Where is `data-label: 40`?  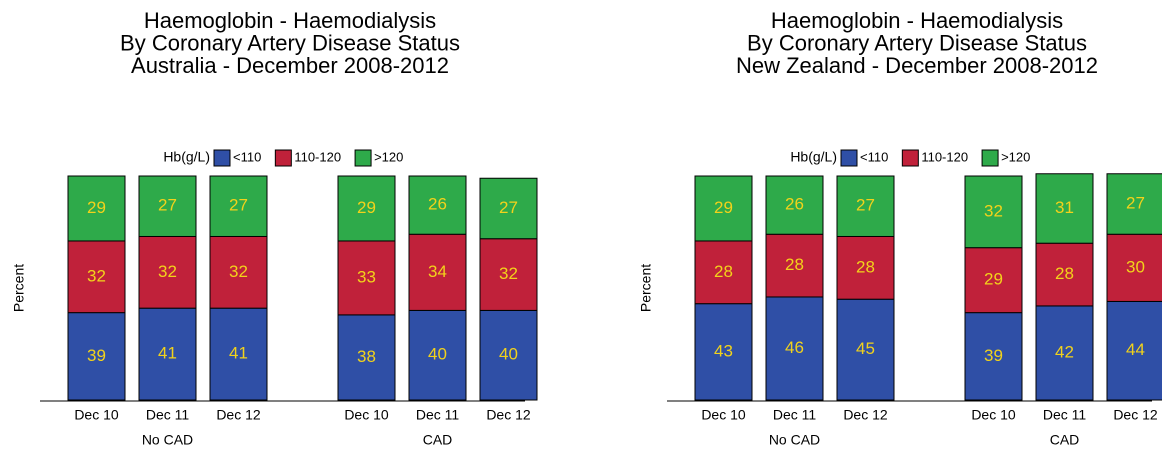
data-label: 40 is located at coordinates (508, 354).